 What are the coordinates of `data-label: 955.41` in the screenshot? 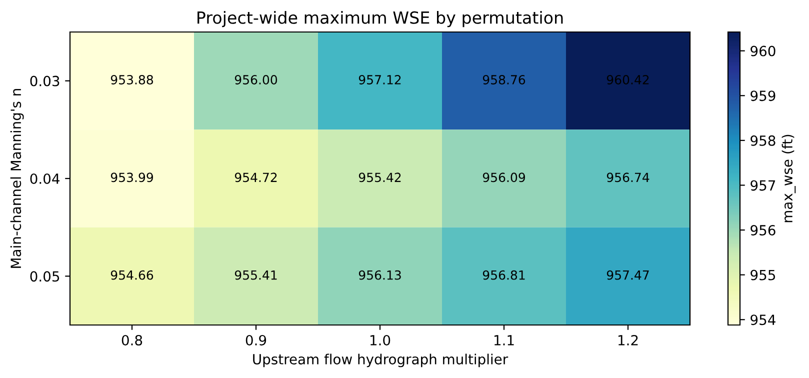 It's located at (255, 275).